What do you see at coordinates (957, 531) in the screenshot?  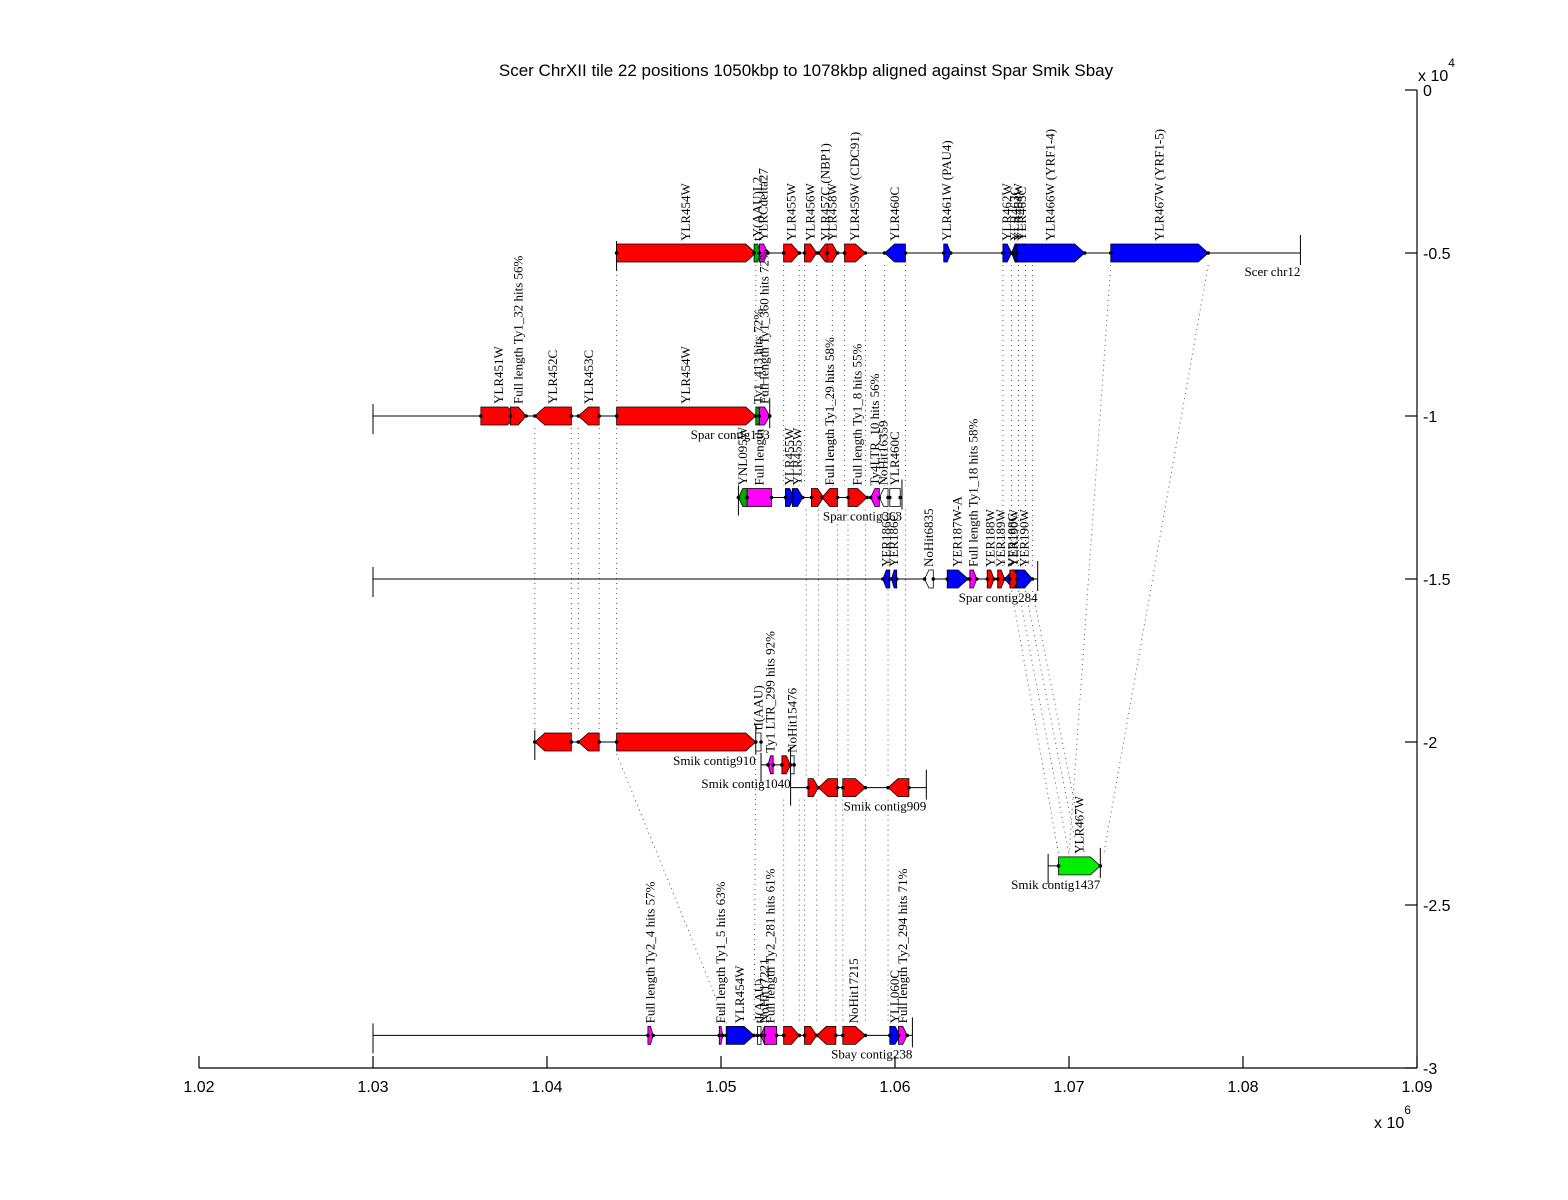 I see `feature-label: YER187W-A` at bounding box center [957, 531].